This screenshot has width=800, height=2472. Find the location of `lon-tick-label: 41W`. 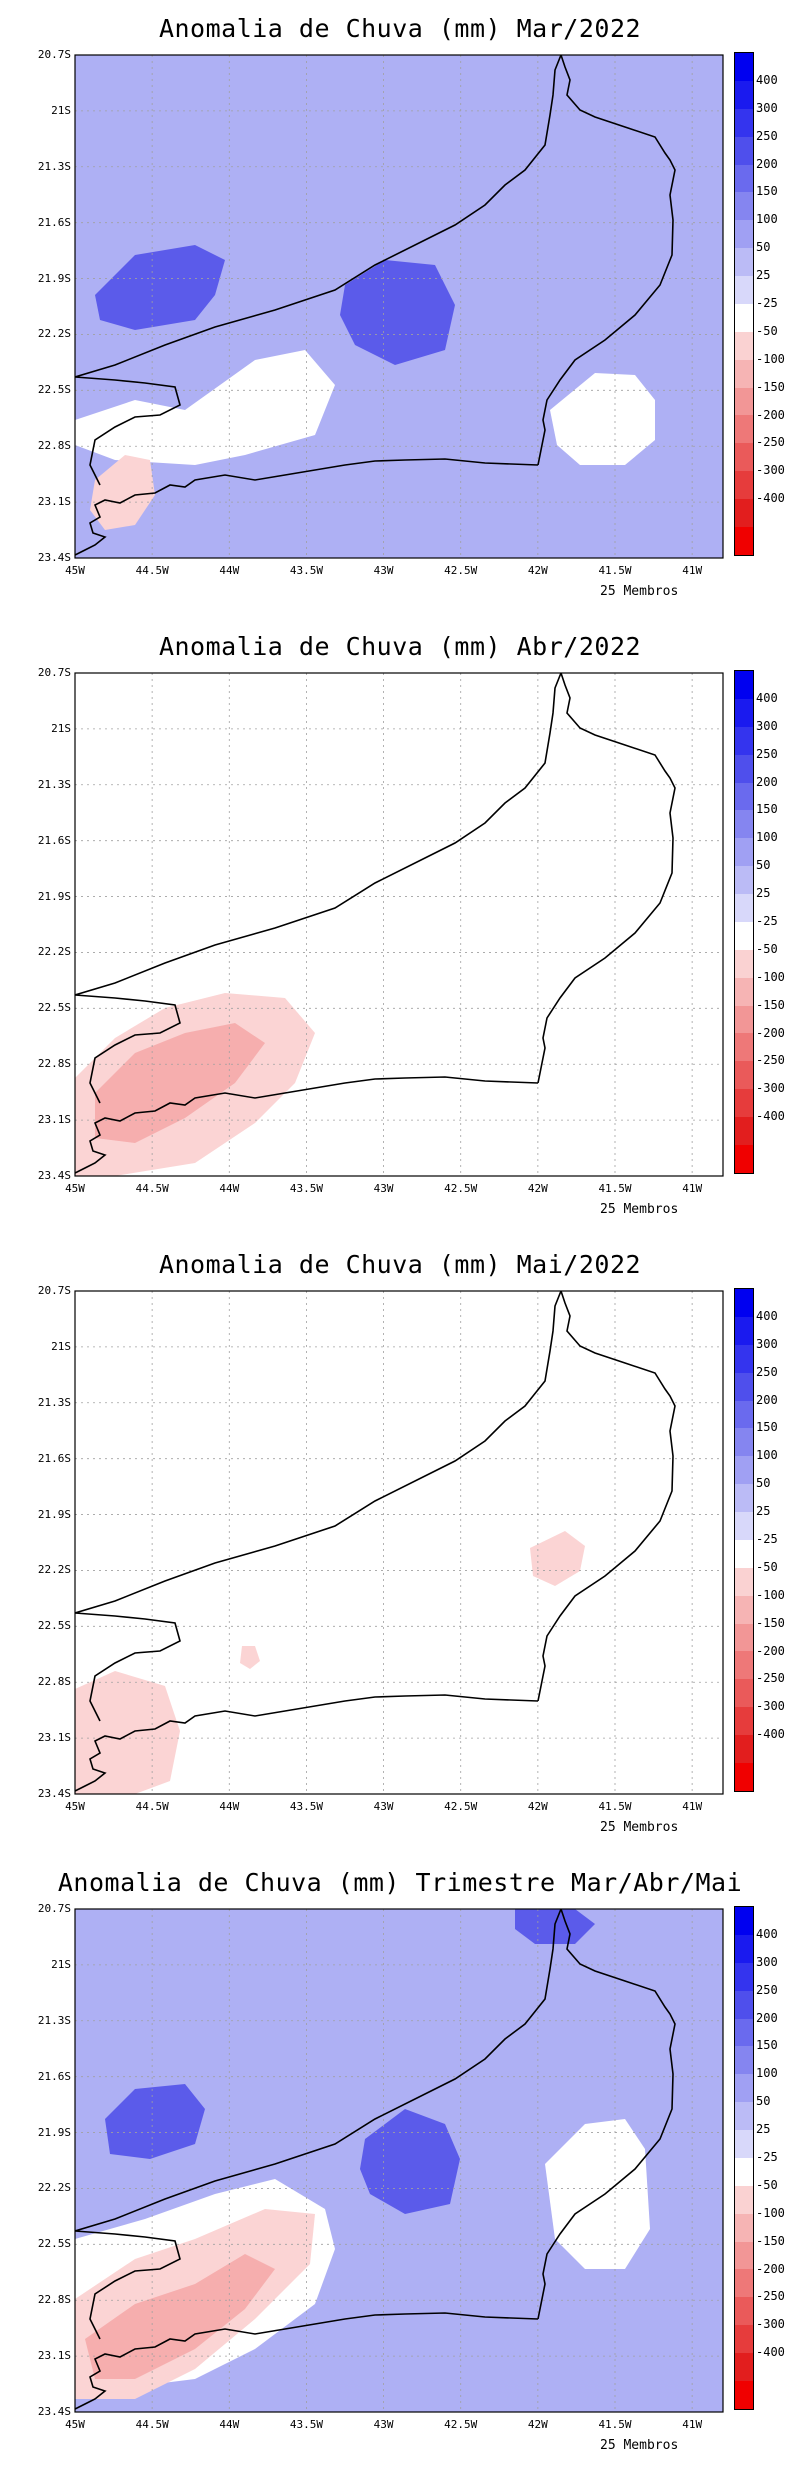

lon-tick-label: 41W is located at coordinates (692, 1806).